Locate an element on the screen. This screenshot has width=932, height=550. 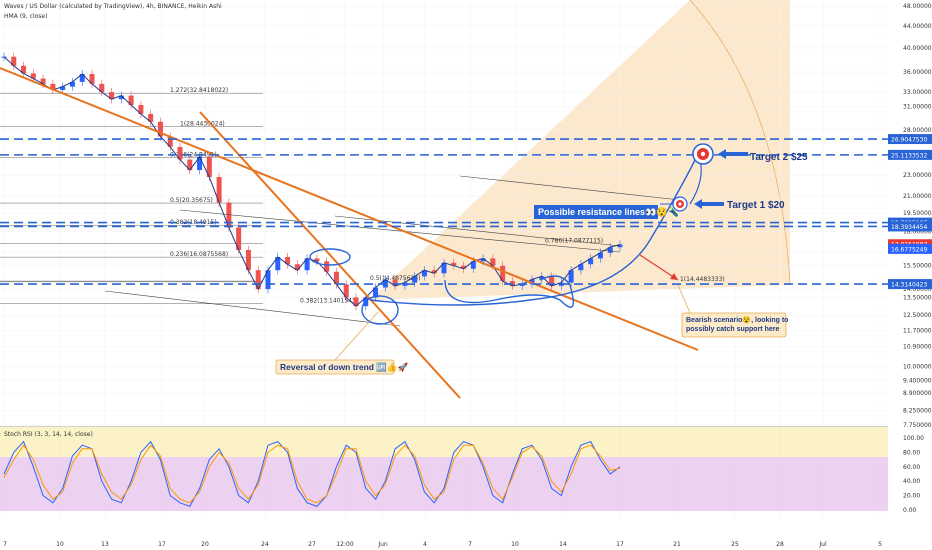
bearish-callout-box is located at coordinates (734, 325).